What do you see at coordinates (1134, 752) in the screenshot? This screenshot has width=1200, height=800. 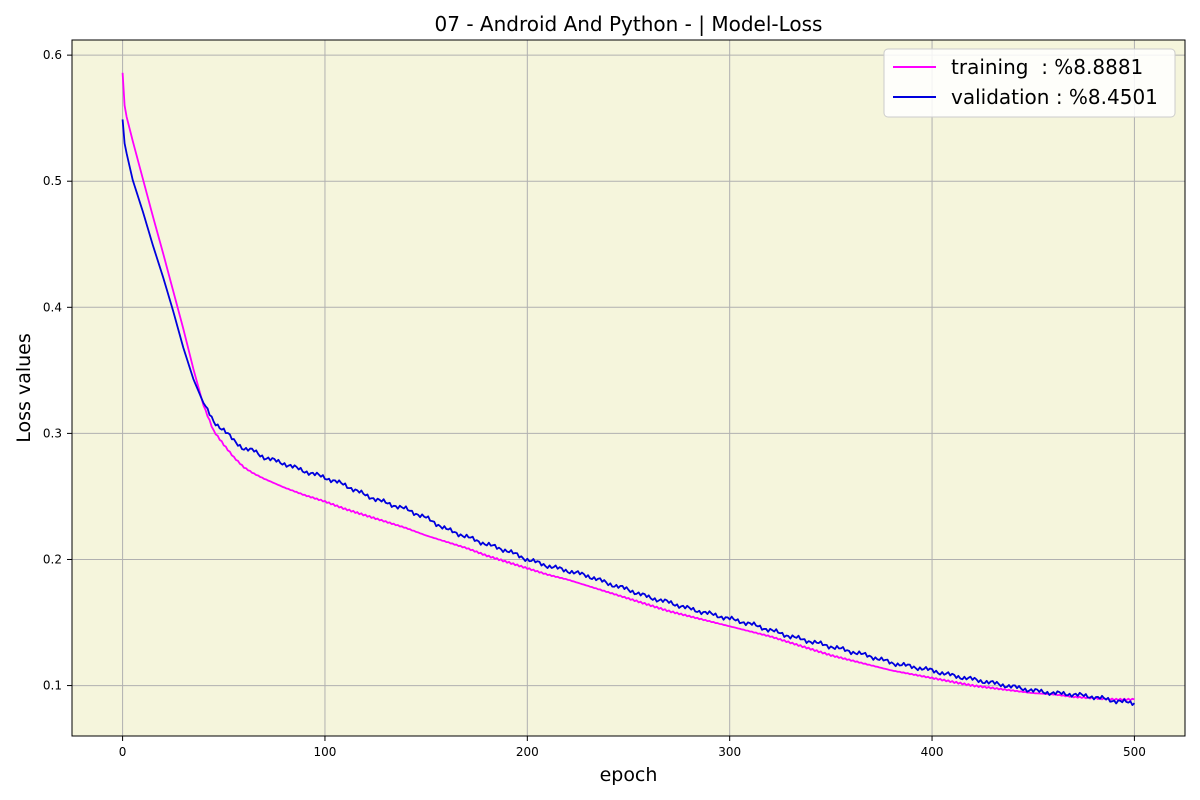 I see `x-tick-label: 500` at bounding box center [1134, 752].